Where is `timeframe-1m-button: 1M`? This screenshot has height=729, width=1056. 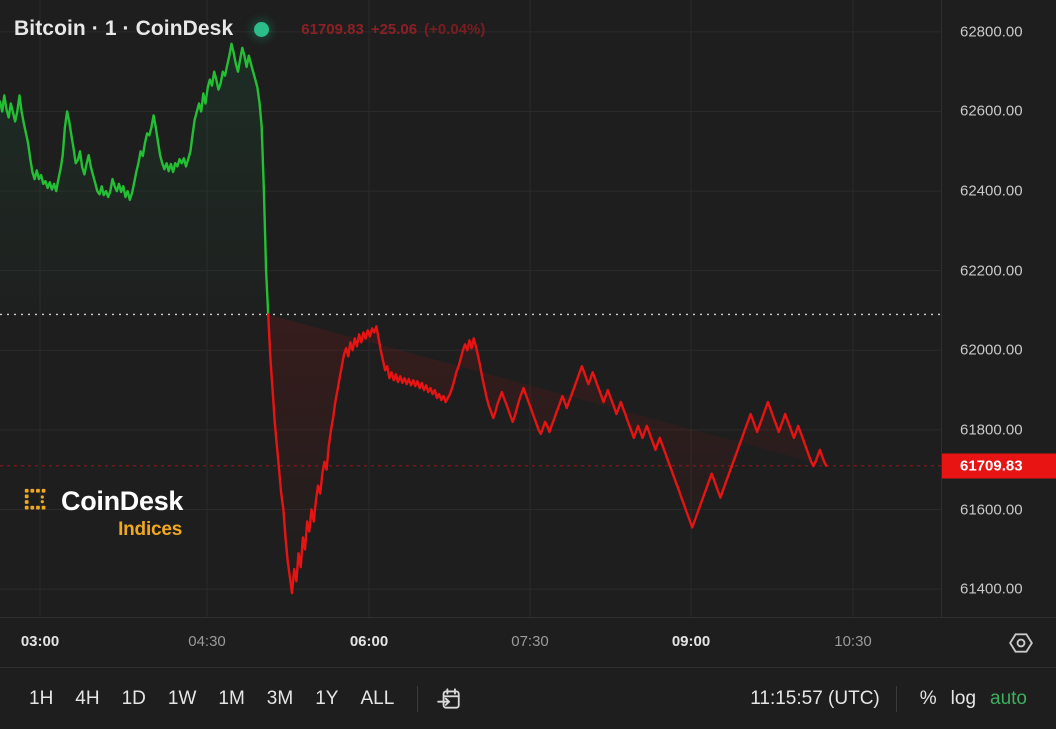
timeframe-1m-button: 1M is located at coordinates (231, 698).